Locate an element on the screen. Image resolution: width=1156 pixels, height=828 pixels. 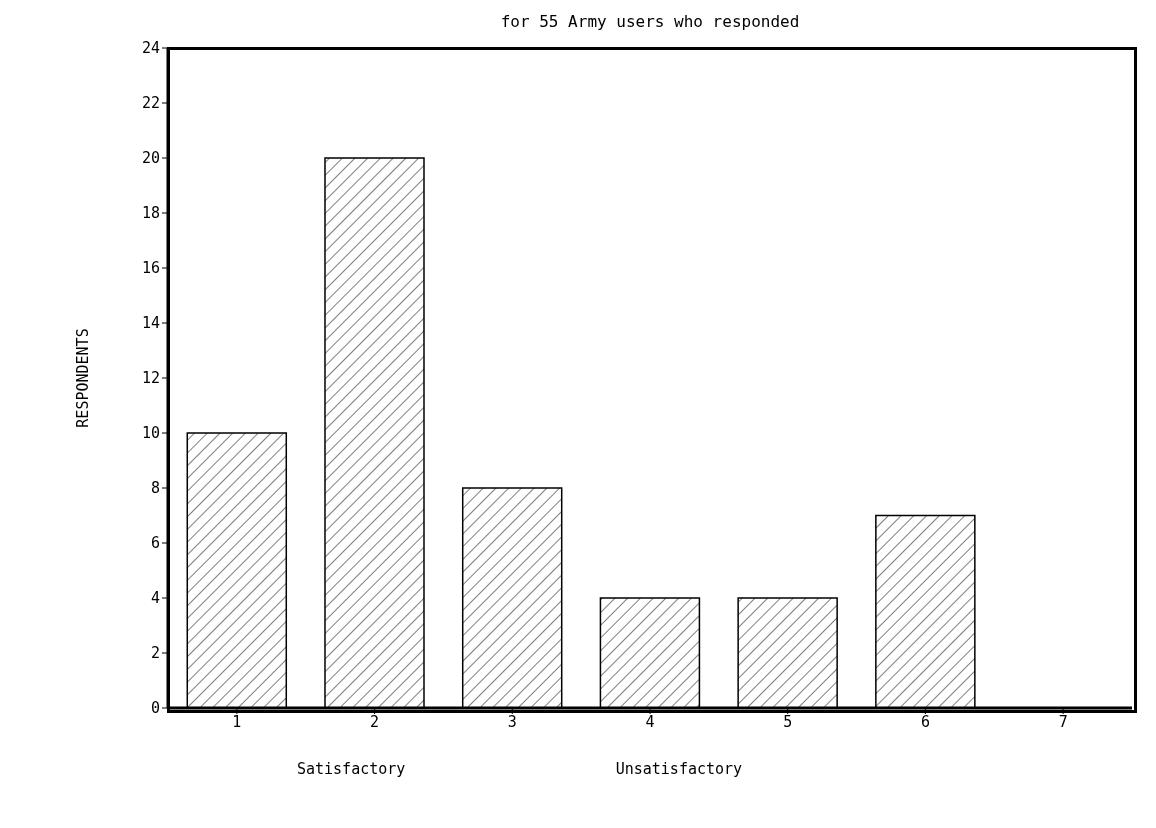
y-tick-label: 4 is located at coordinates (155, 598).